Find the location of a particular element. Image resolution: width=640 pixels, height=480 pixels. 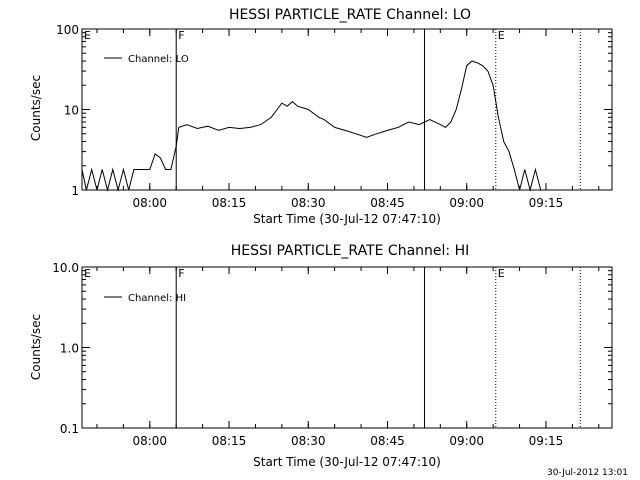

y-tick-label: 1 is located at coordinates (75, 191).